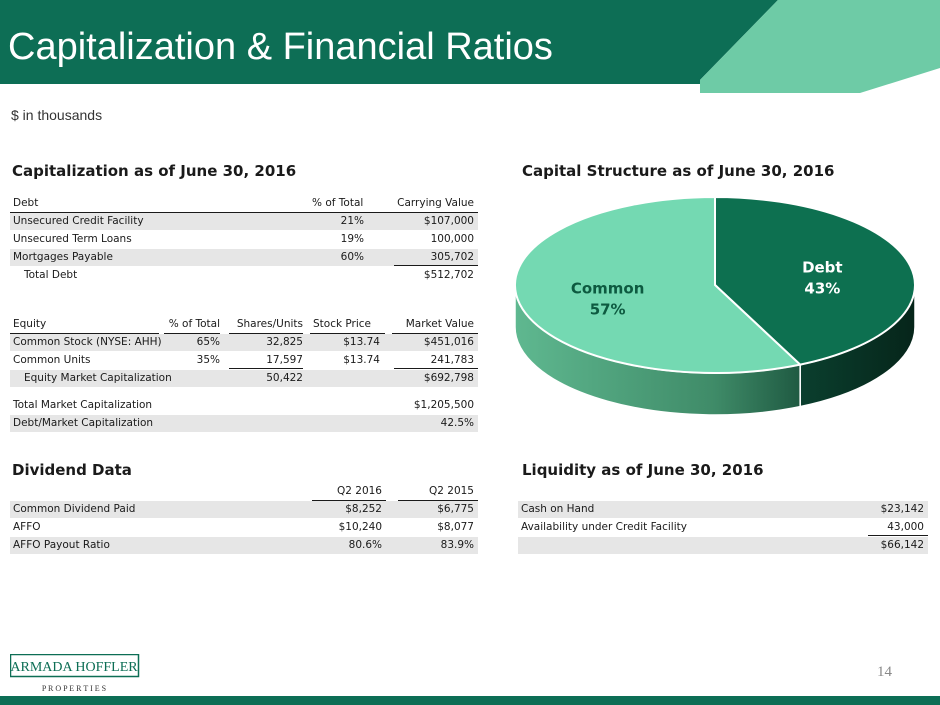  Describe the element at coordinates (78, 221) in the screenshot. I see `row-label: Unsecured Credit Facility` at that location.